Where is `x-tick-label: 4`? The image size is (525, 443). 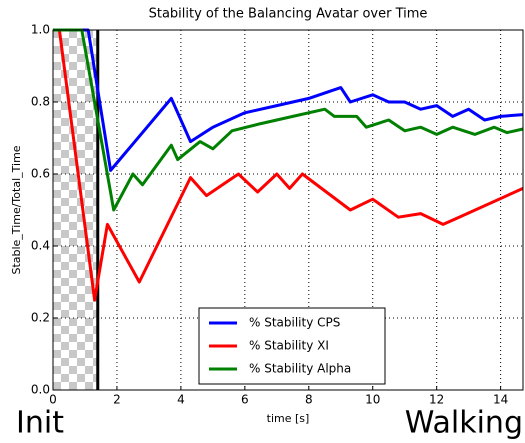
x-tick-label: 4 is located at coordinates (181, 400).